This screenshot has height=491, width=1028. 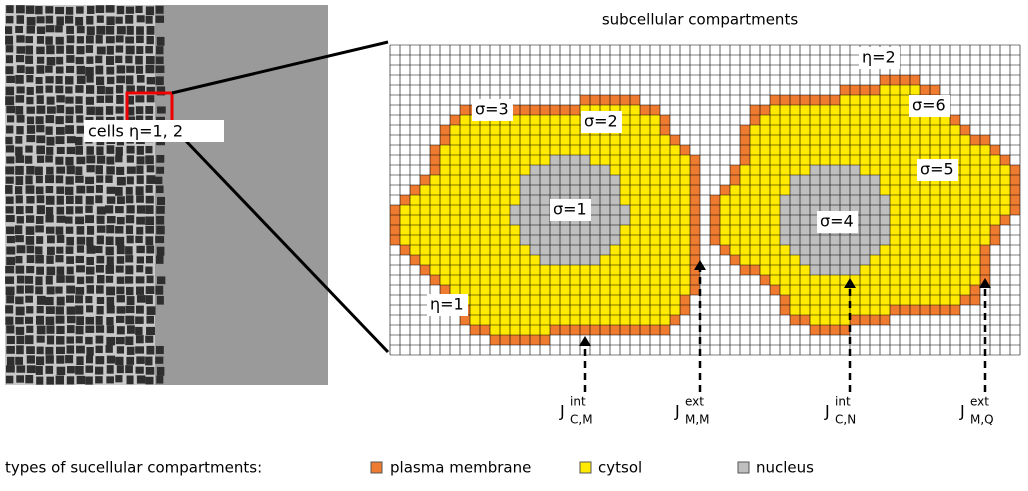 I want to click on energy-base: J, so click(x=827, y=411).